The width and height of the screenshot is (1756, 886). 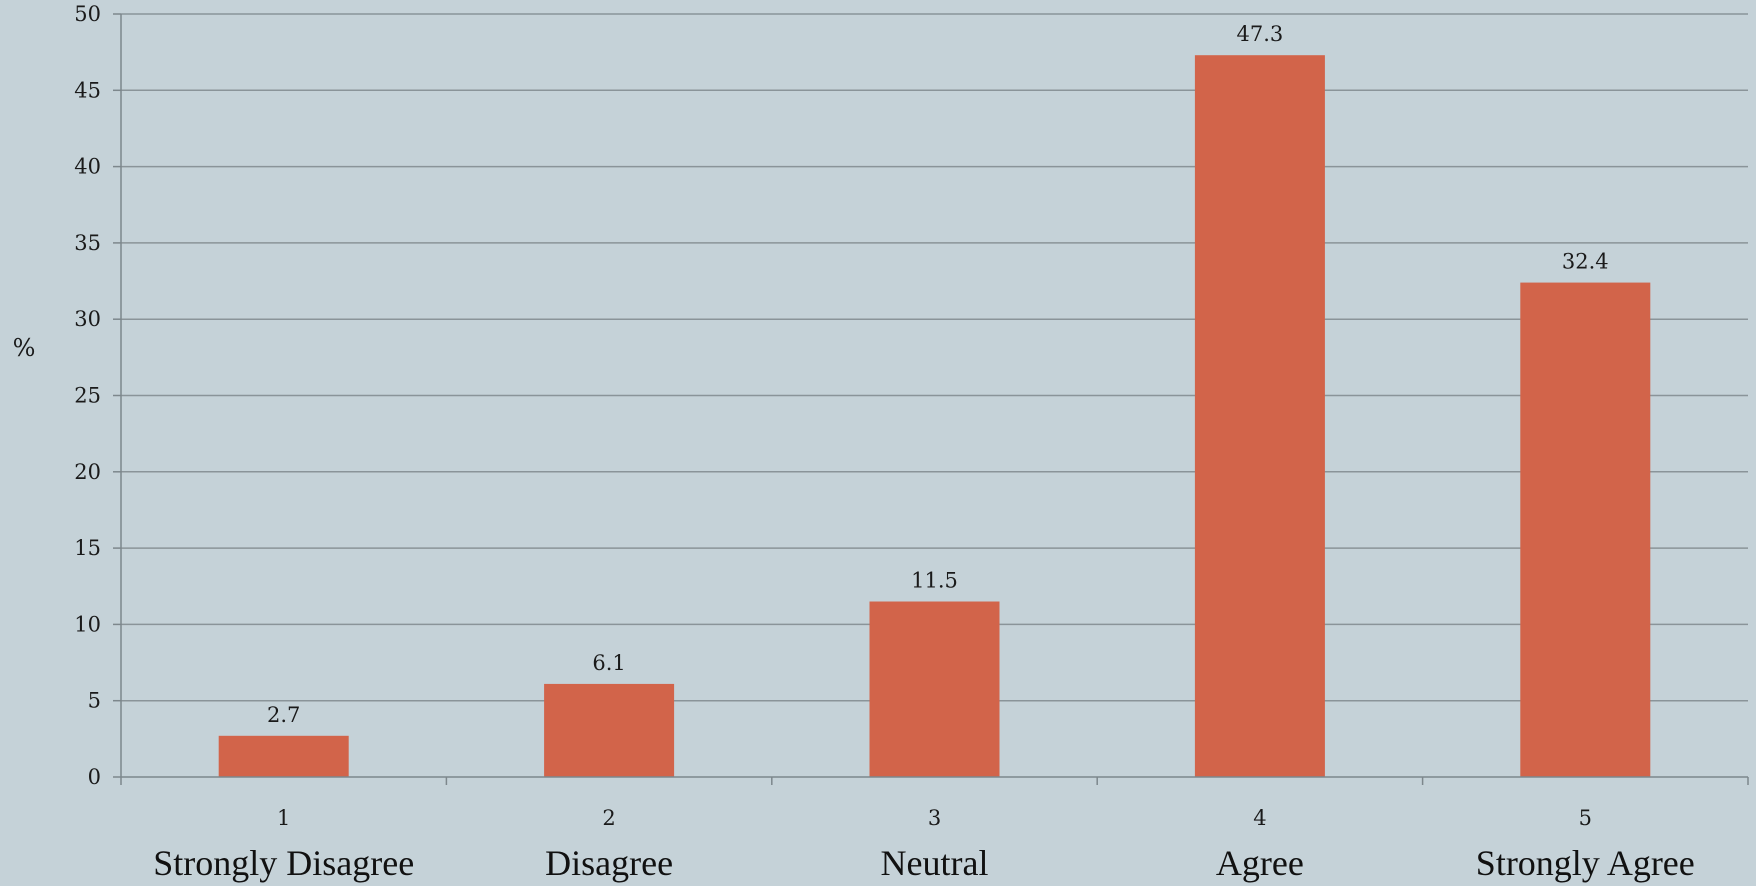 What do you see at coordinates (1260, 863) in the screenshot?
I see `category-name: Agree` at bounding box center [1260, 863].